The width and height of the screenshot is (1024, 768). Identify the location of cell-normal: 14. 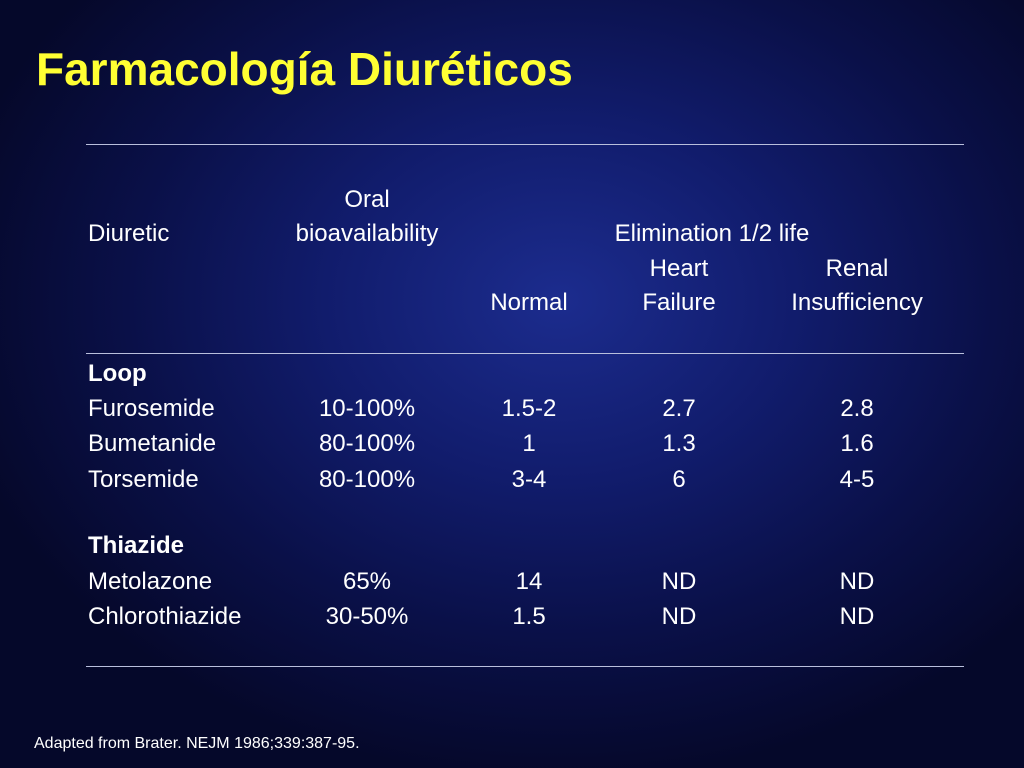
(529, 581).